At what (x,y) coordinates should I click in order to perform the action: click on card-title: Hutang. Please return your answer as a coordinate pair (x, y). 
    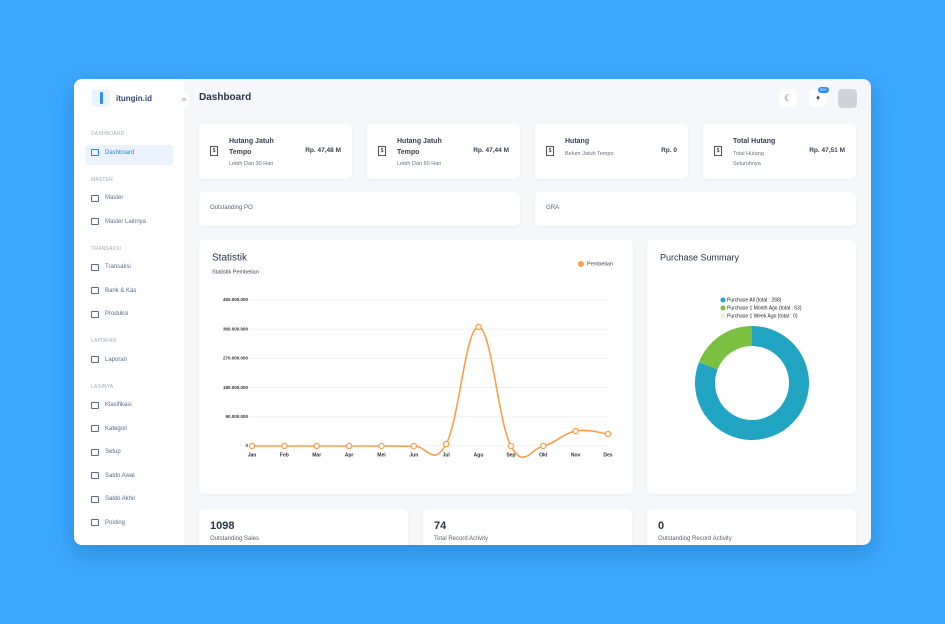
    Looking at the image, I should click on (577, 141).